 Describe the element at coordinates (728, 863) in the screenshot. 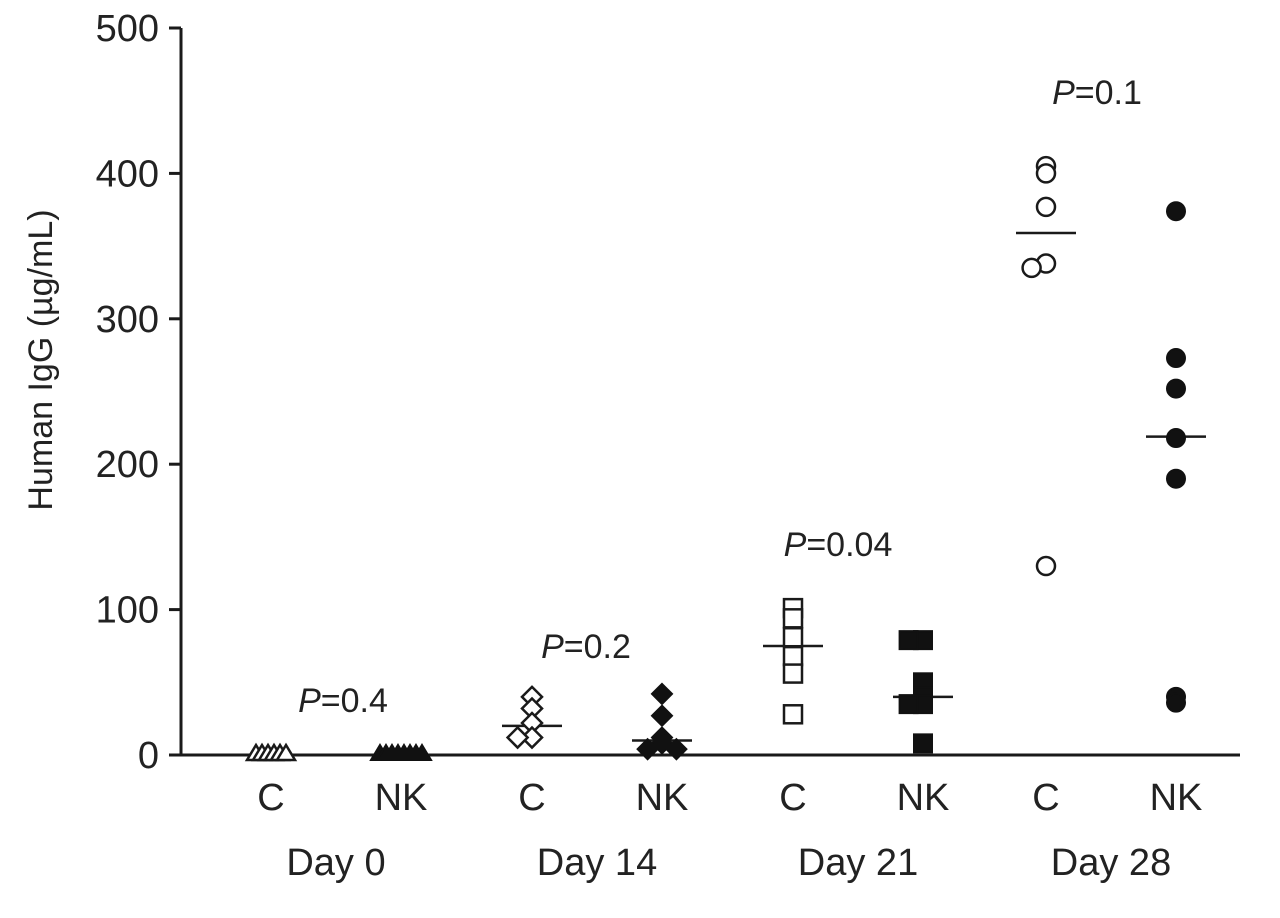

I see `day-labels: Day 0 Day 14 Day 21 Day 28` at that location.